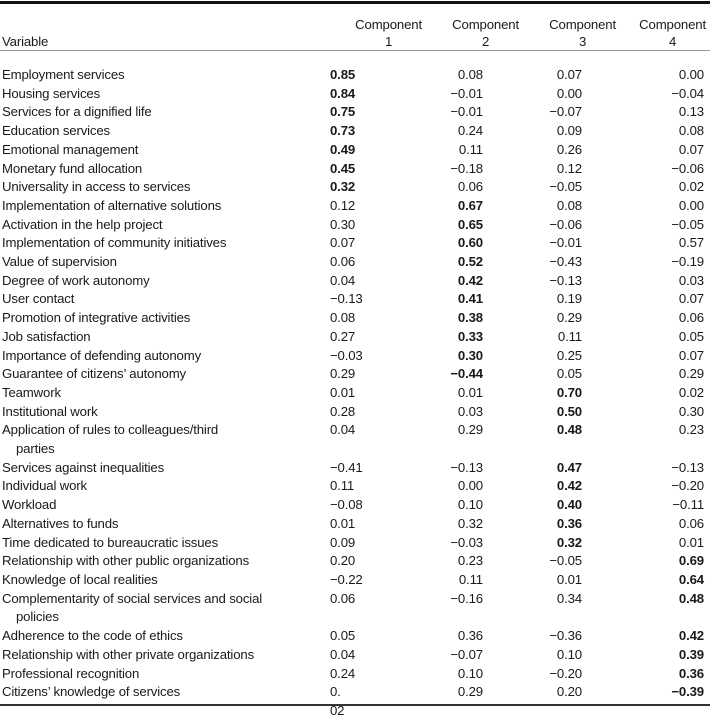 The image size is (713, 721). What do you see at coordinates (470, 636) in the screenshot?
I see `loading-cell-component-2: 0.36` at bounding box center [470, 636].